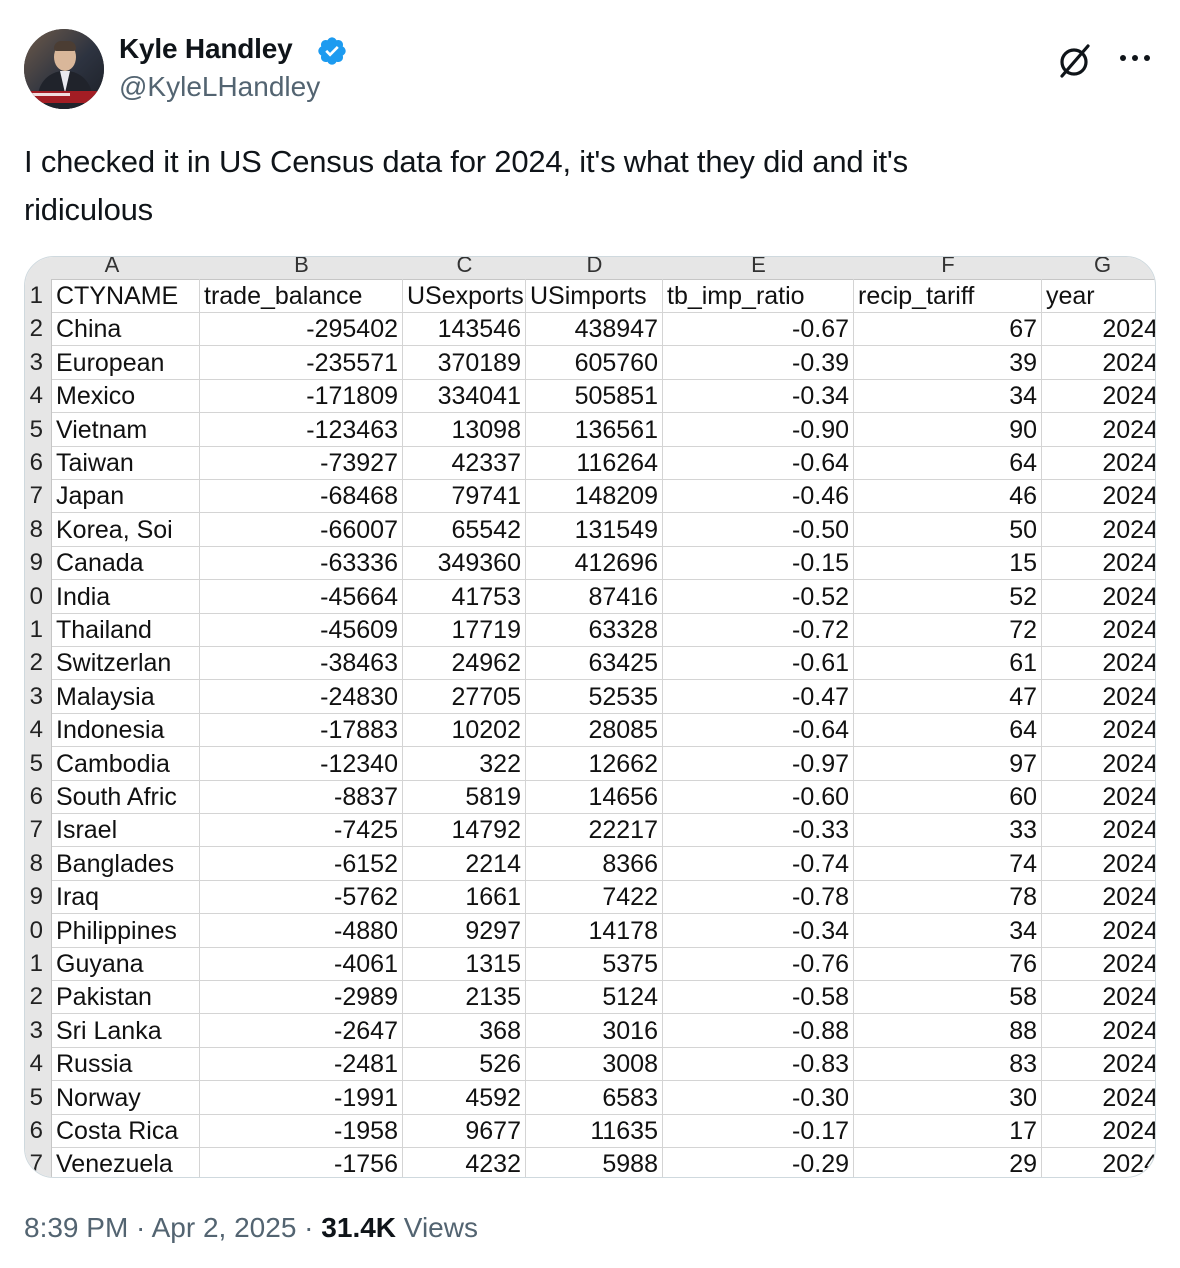  What do you see at coordinates (126, 830) in the screenshot?
I see `table-cell: Israel` at bounding box center [126, 830].